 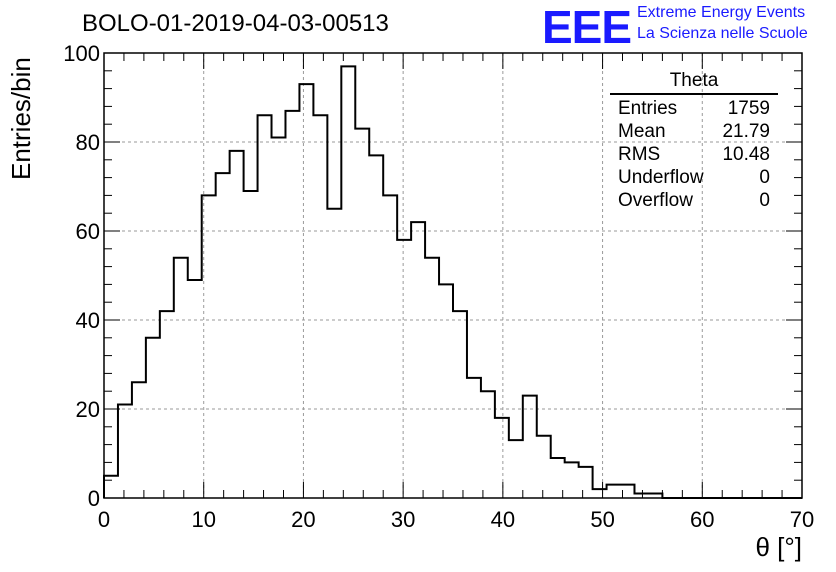 What do you see at coordinates (602, 519) in the screenshot?
I see `x-tick-label: 50` at bounding box center [602, 519].